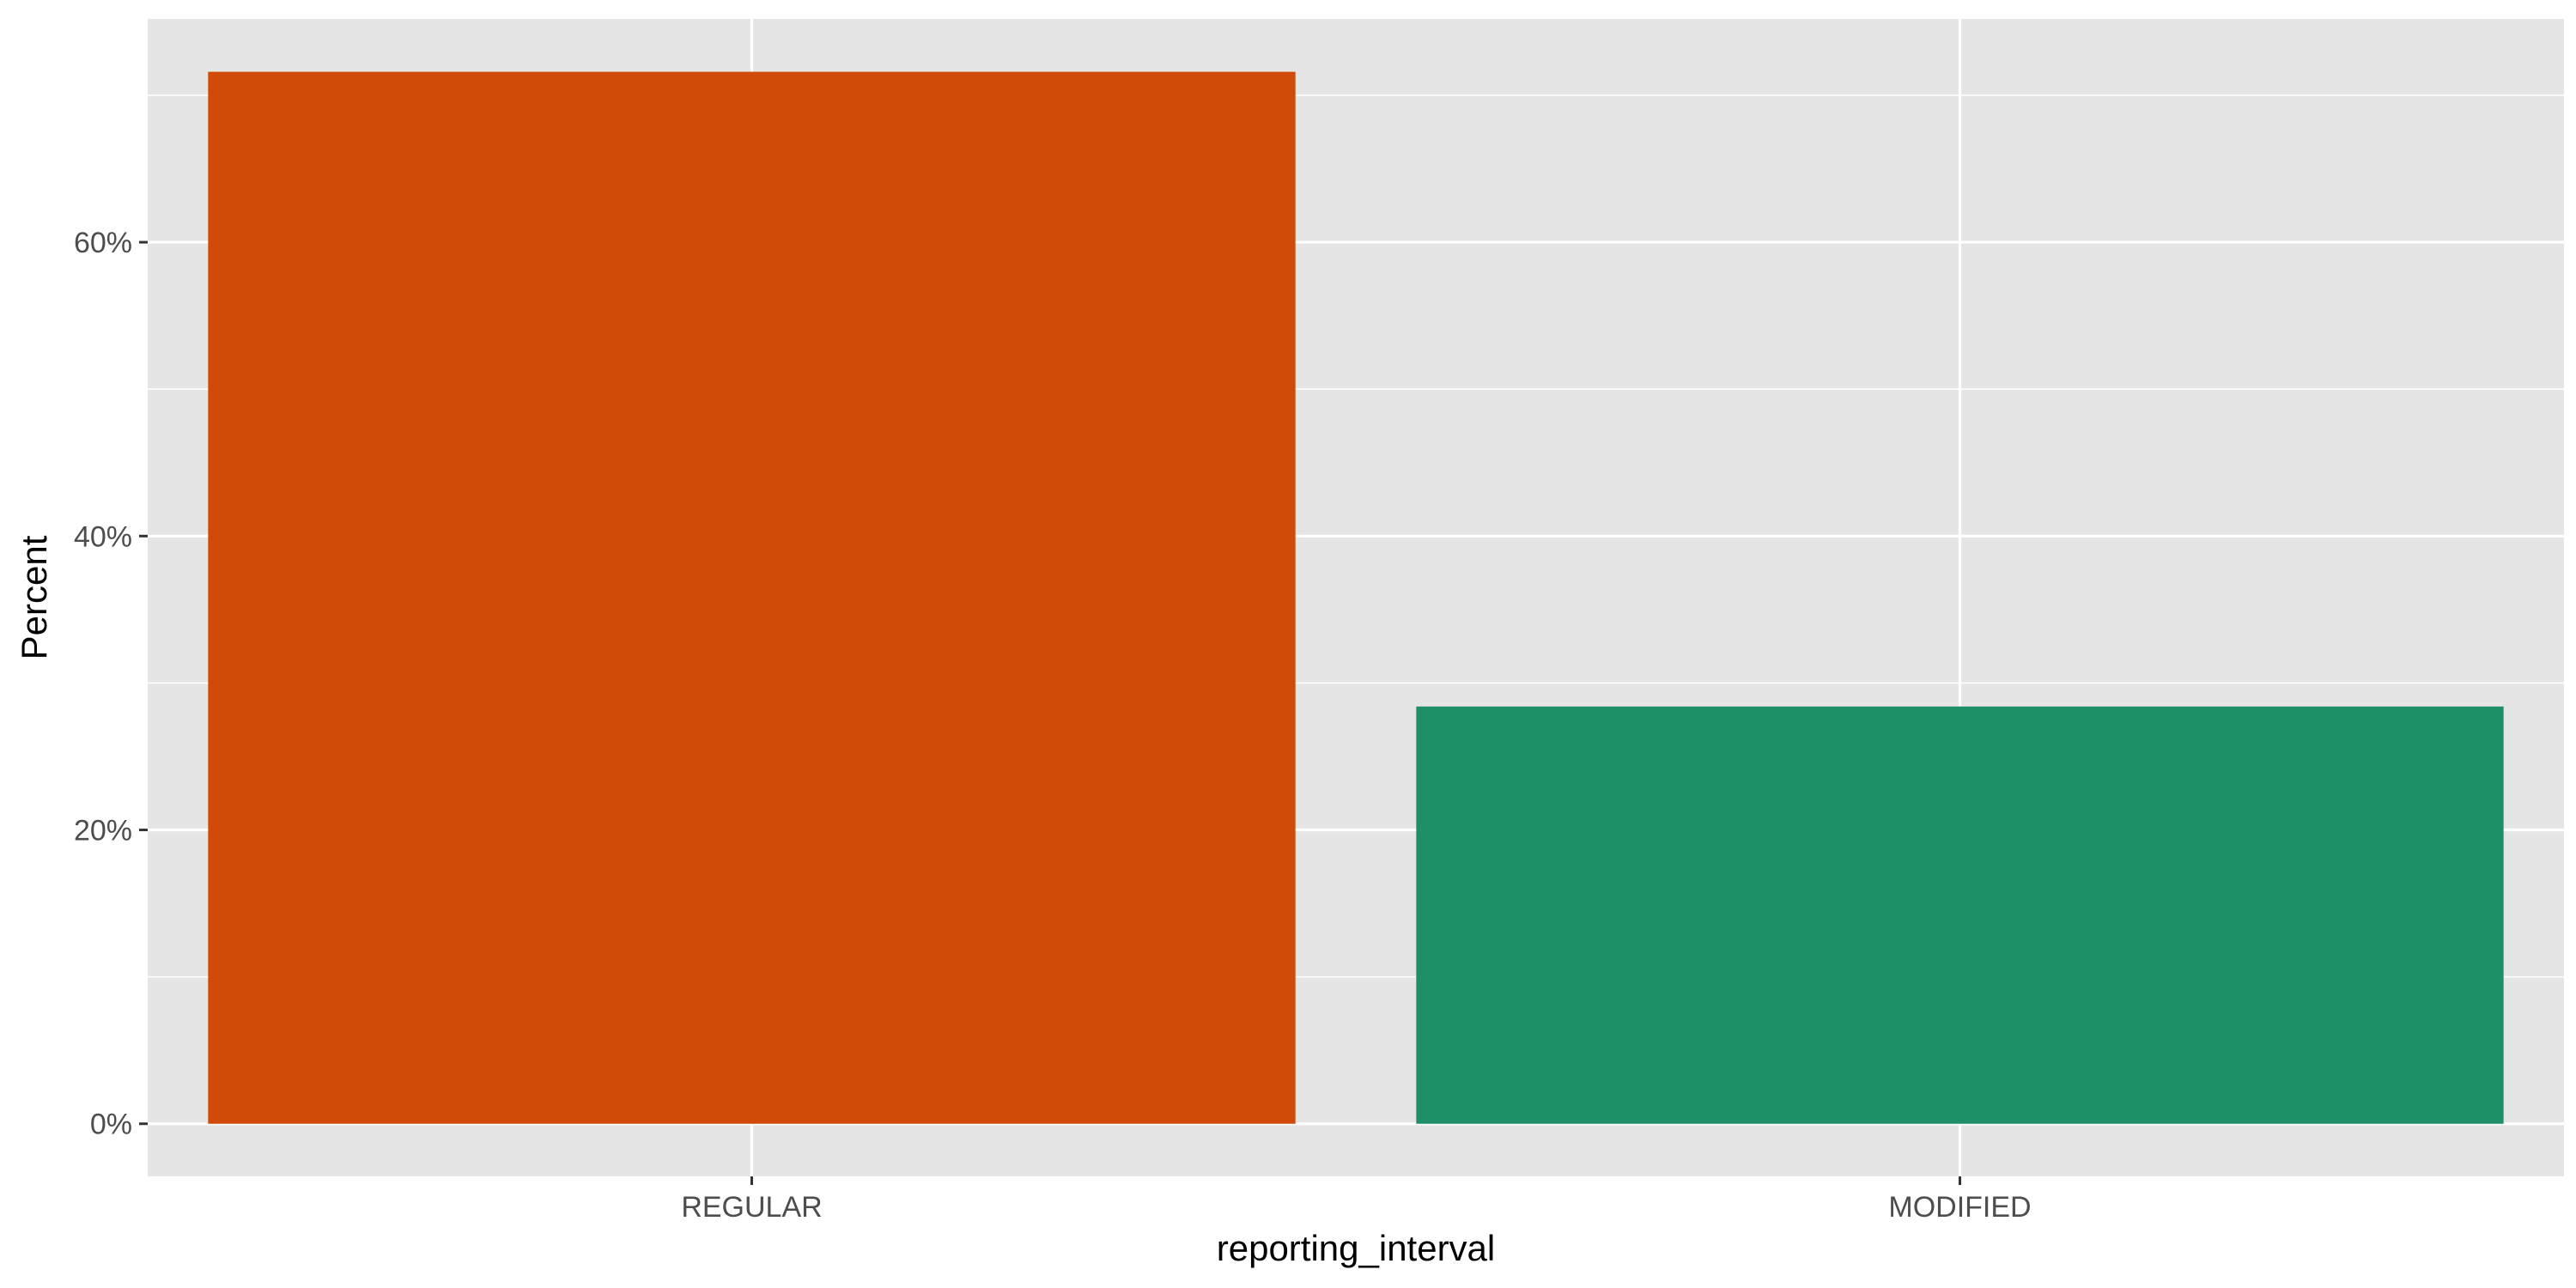 The height and width of the screenshot is (1288, 2576). Describe the element at coordinates (111, 684) in the screenshot. I see `y-axis: 0% 20% 40% 60%` at that location.